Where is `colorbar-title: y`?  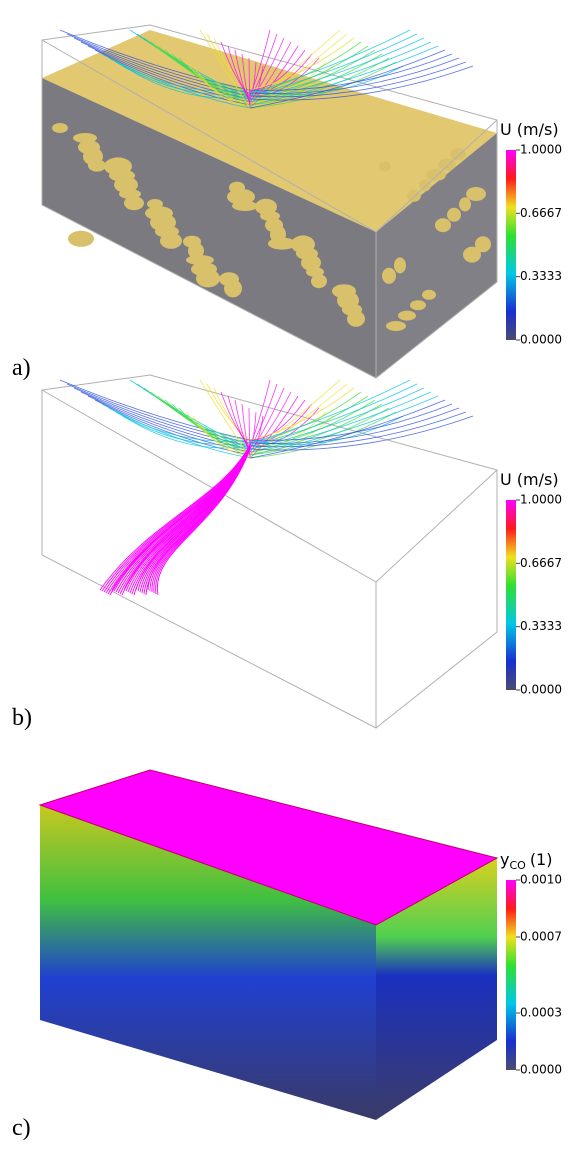
colorbar-title: y is located at coordinates (504, 859).